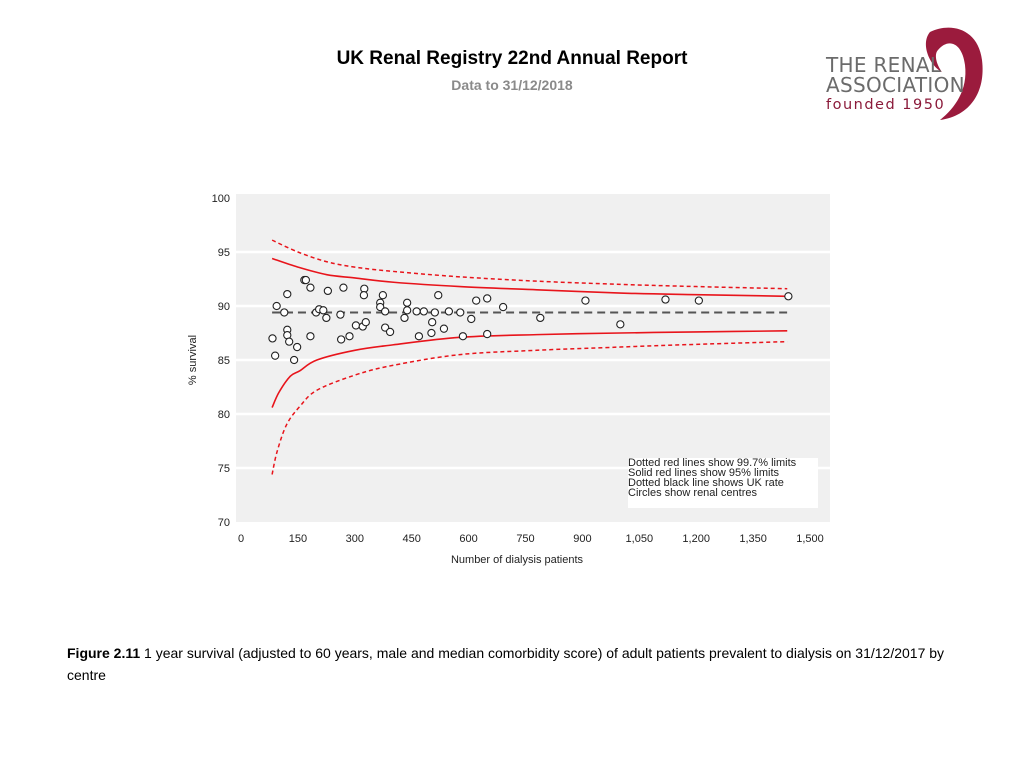 The height and width of the screenshot is (768, 1024). I want to click on y-tick-label: 100, so click(221, 199).